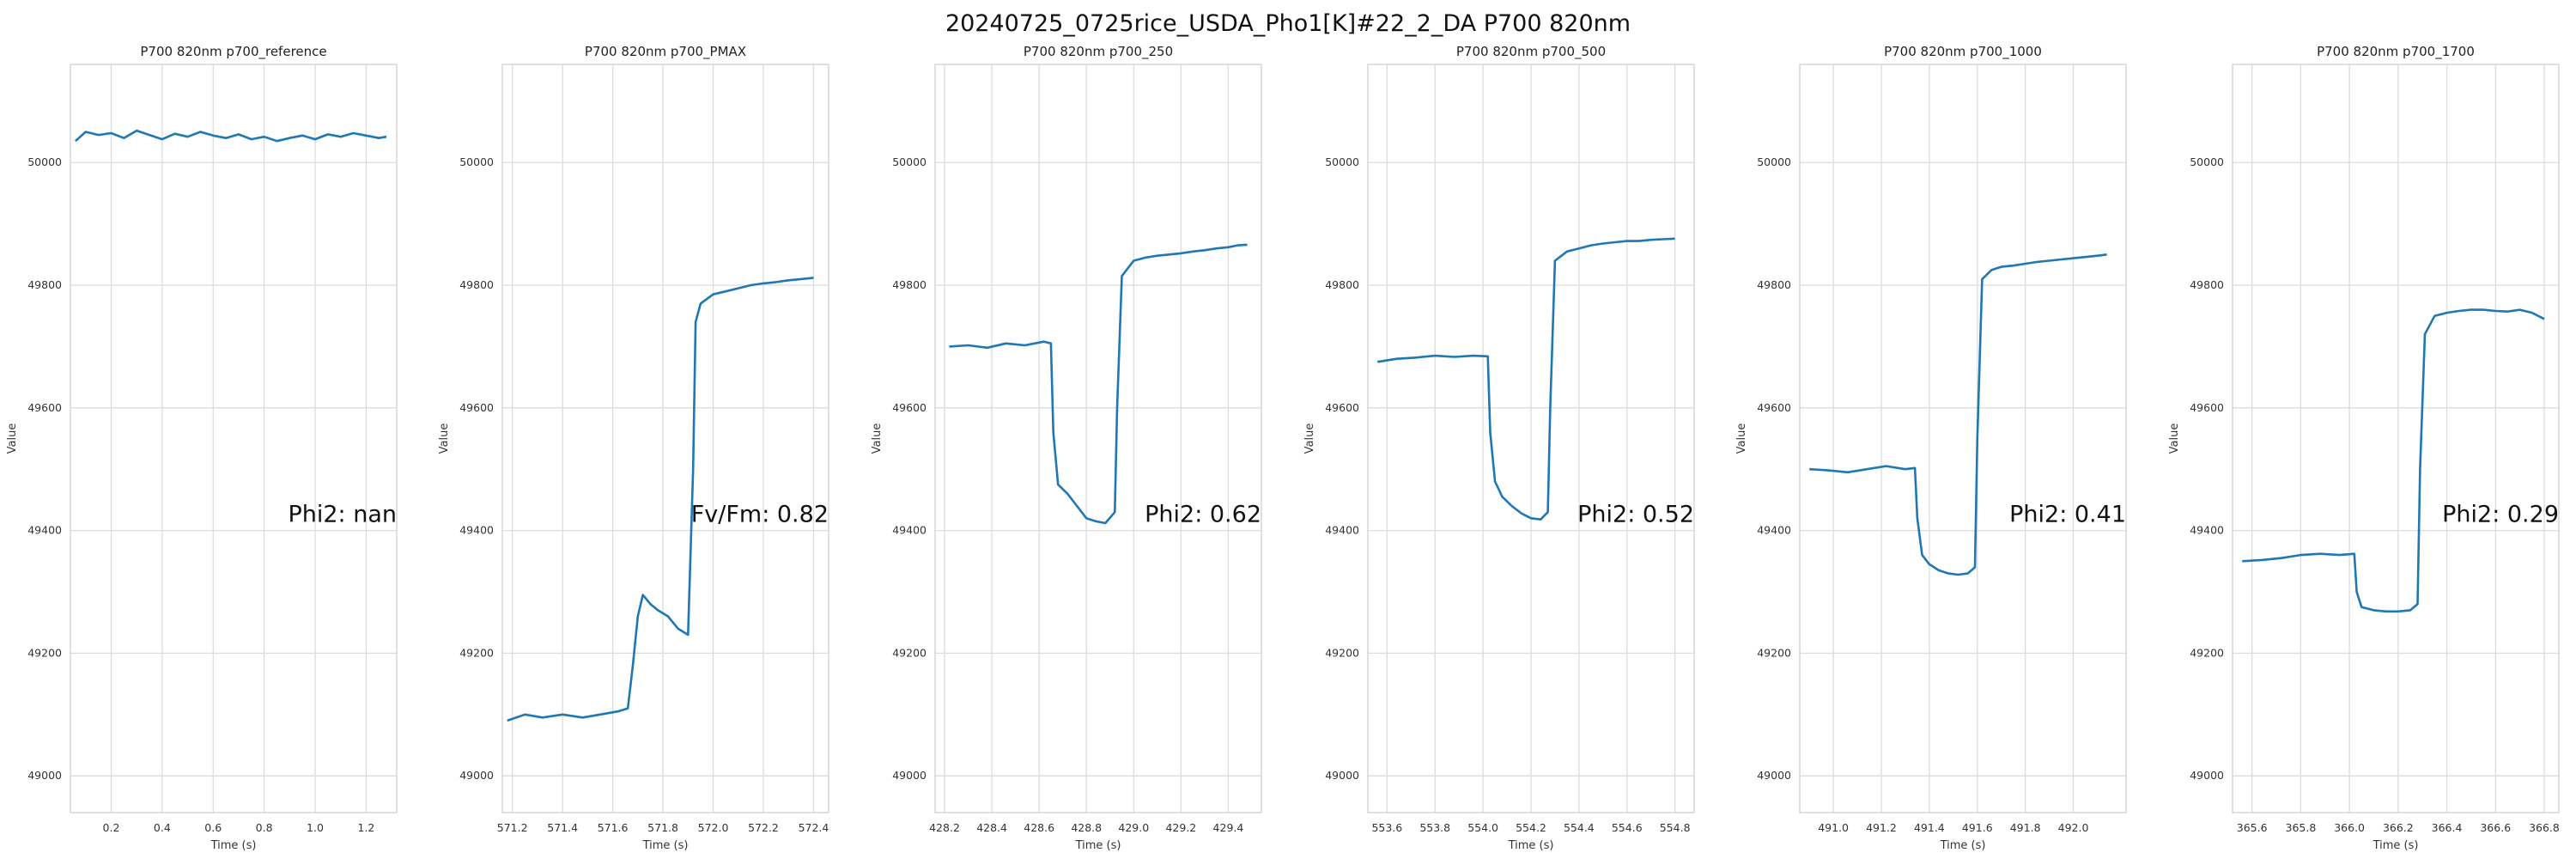 This screenshot has width=2576, height=859. Describe the element at coordinates (162, 827) in the screenshot. I see `x-tick-label: 0.4` at that location.